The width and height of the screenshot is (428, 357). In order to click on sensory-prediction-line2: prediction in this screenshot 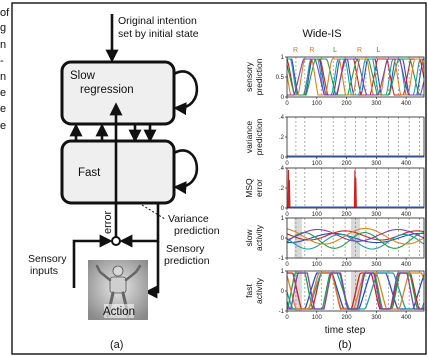, I will do `click(187, 261)`.